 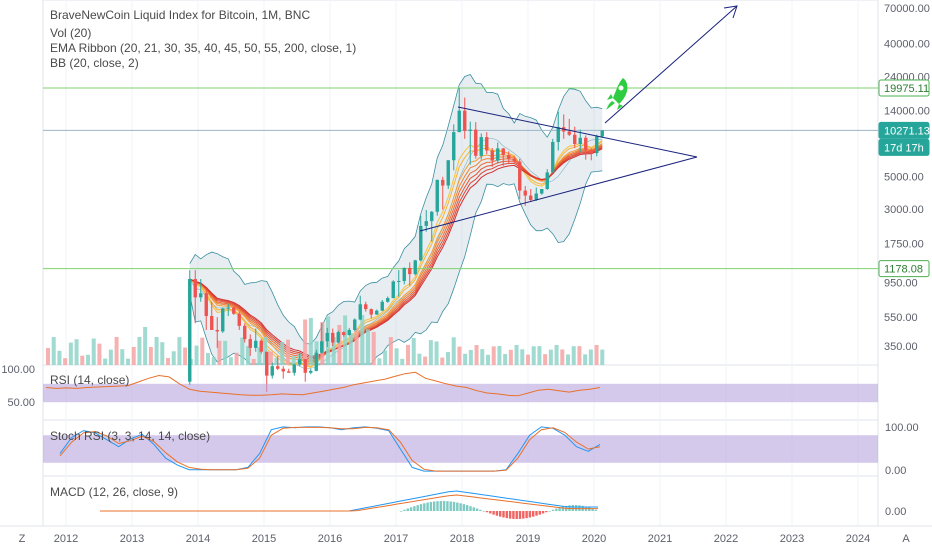 I want to click on price-tag-17d-17h: 17d 17h, so click(x=904, y=148).